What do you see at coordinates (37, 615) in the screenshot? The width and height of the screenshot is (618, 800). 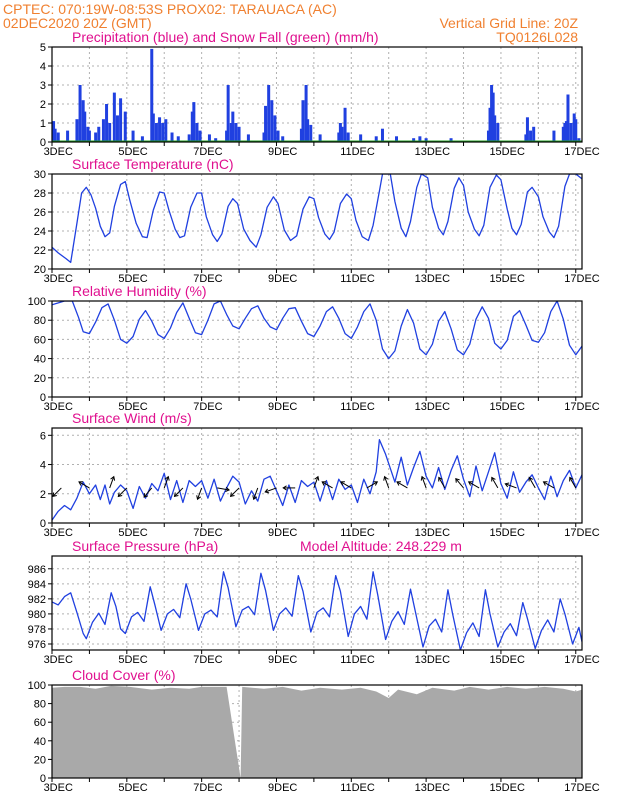 I see `y-tick-label: 980` at bounding box center [37, 615].